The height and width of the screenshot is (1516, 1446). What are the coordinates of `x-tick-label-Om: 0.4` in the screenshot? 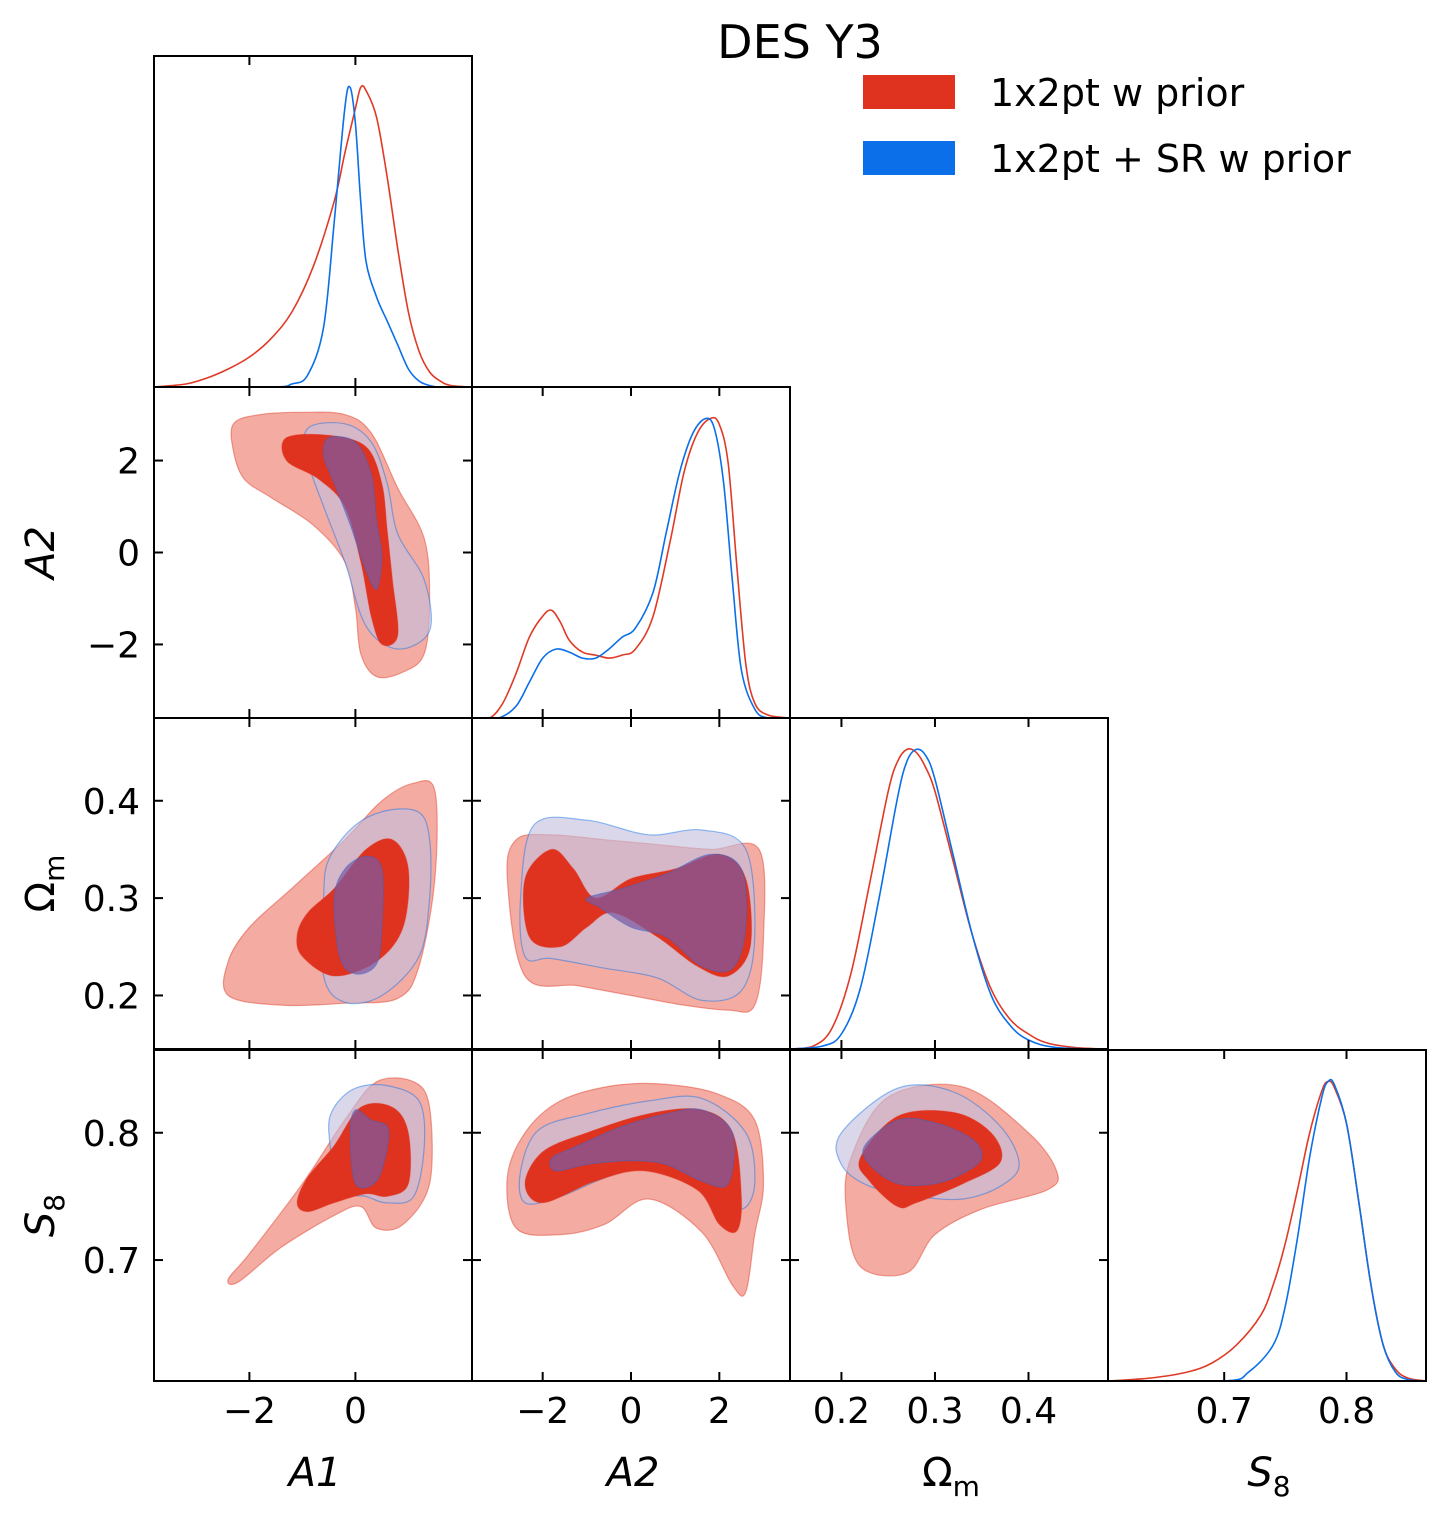 It's located at (1028, 1411).